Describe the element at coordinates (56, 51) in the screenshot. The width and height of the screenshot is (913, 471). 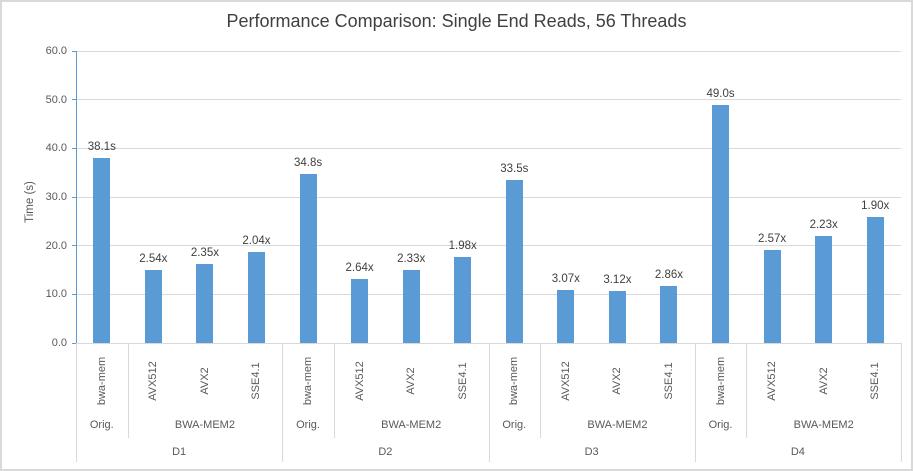
I see `y-tick-label: 60.0` at that location.